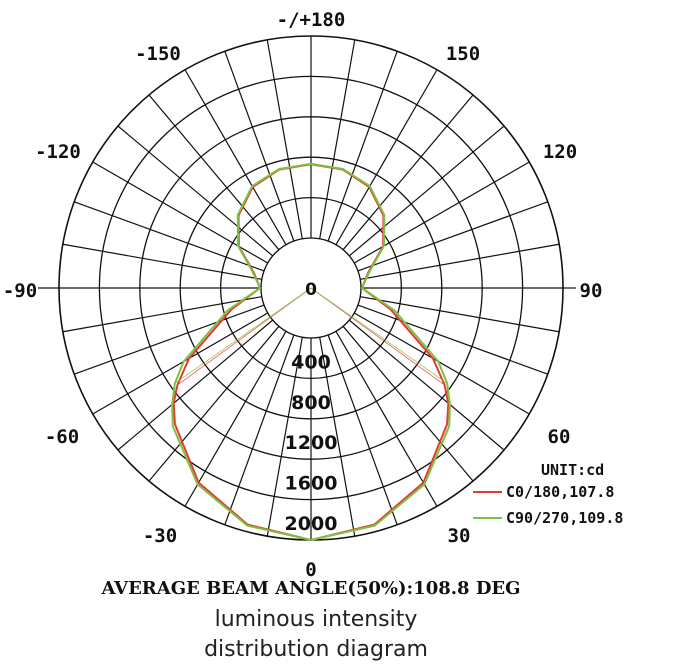  What do you see at coordinates (311, 362) in the screenshot?
I see `ring-label-400: 400` at bounding box center [311, 362].